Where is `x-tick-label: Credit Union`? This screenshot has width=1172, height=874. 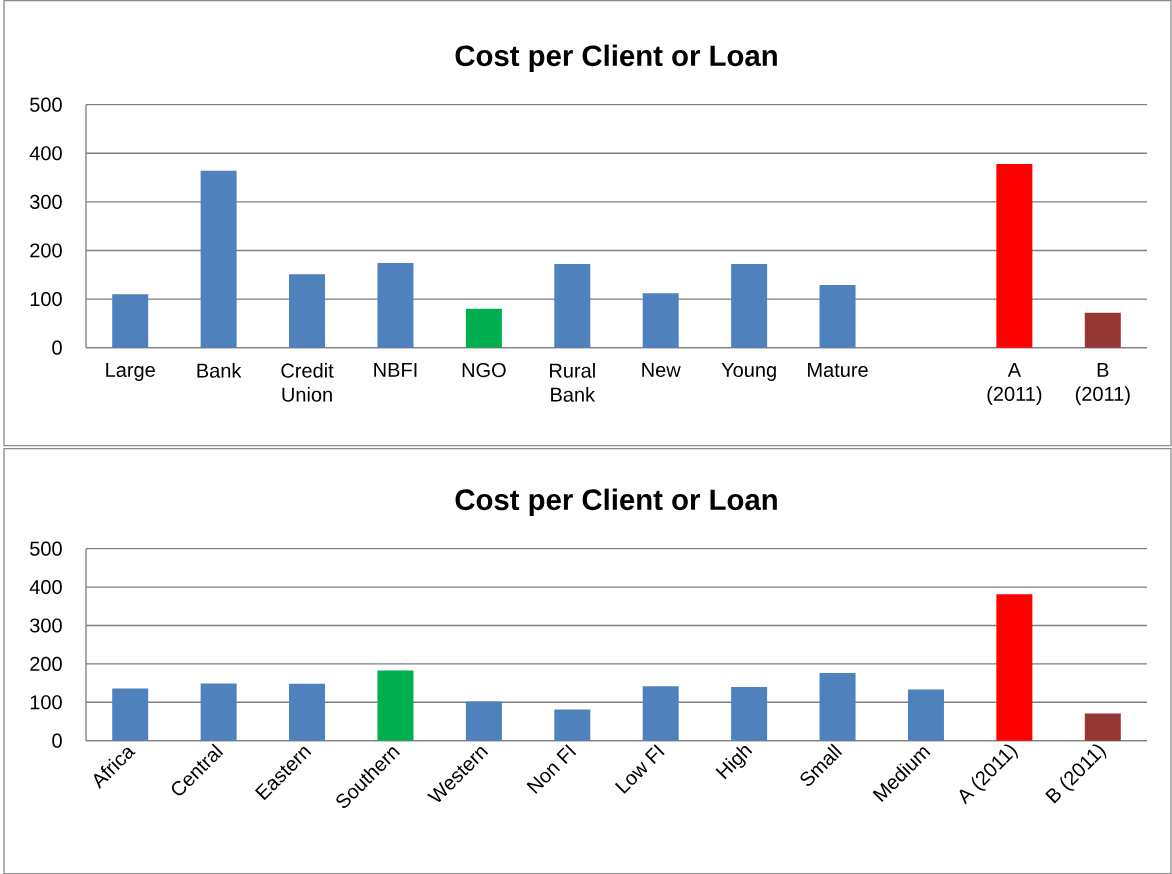
x-tick-label: Credit Union is located at coordinates (307, 382).